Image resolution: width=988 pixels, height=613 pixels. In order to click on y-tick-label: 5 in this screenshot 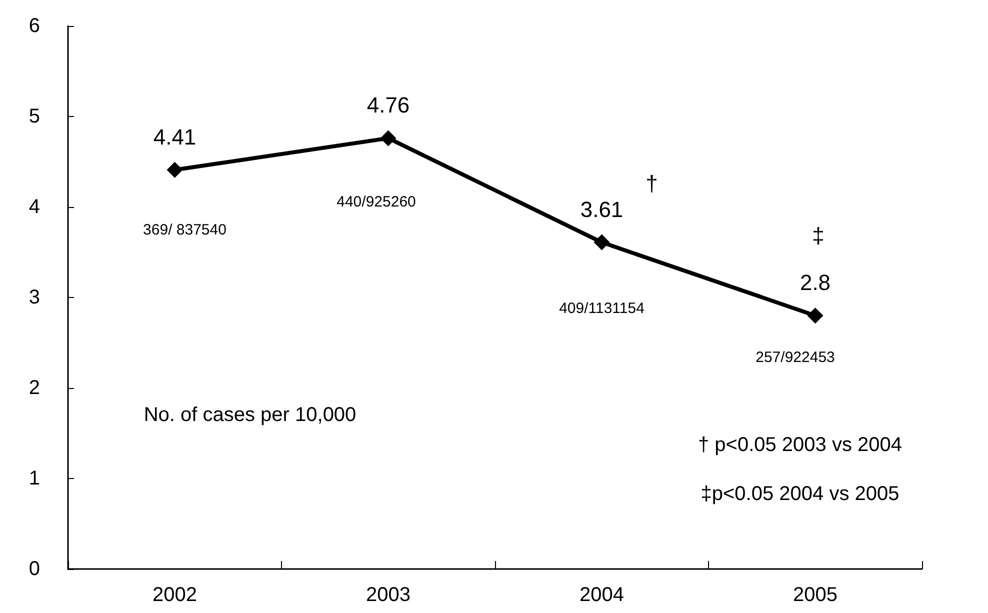, I will do `click(34, 117)`.